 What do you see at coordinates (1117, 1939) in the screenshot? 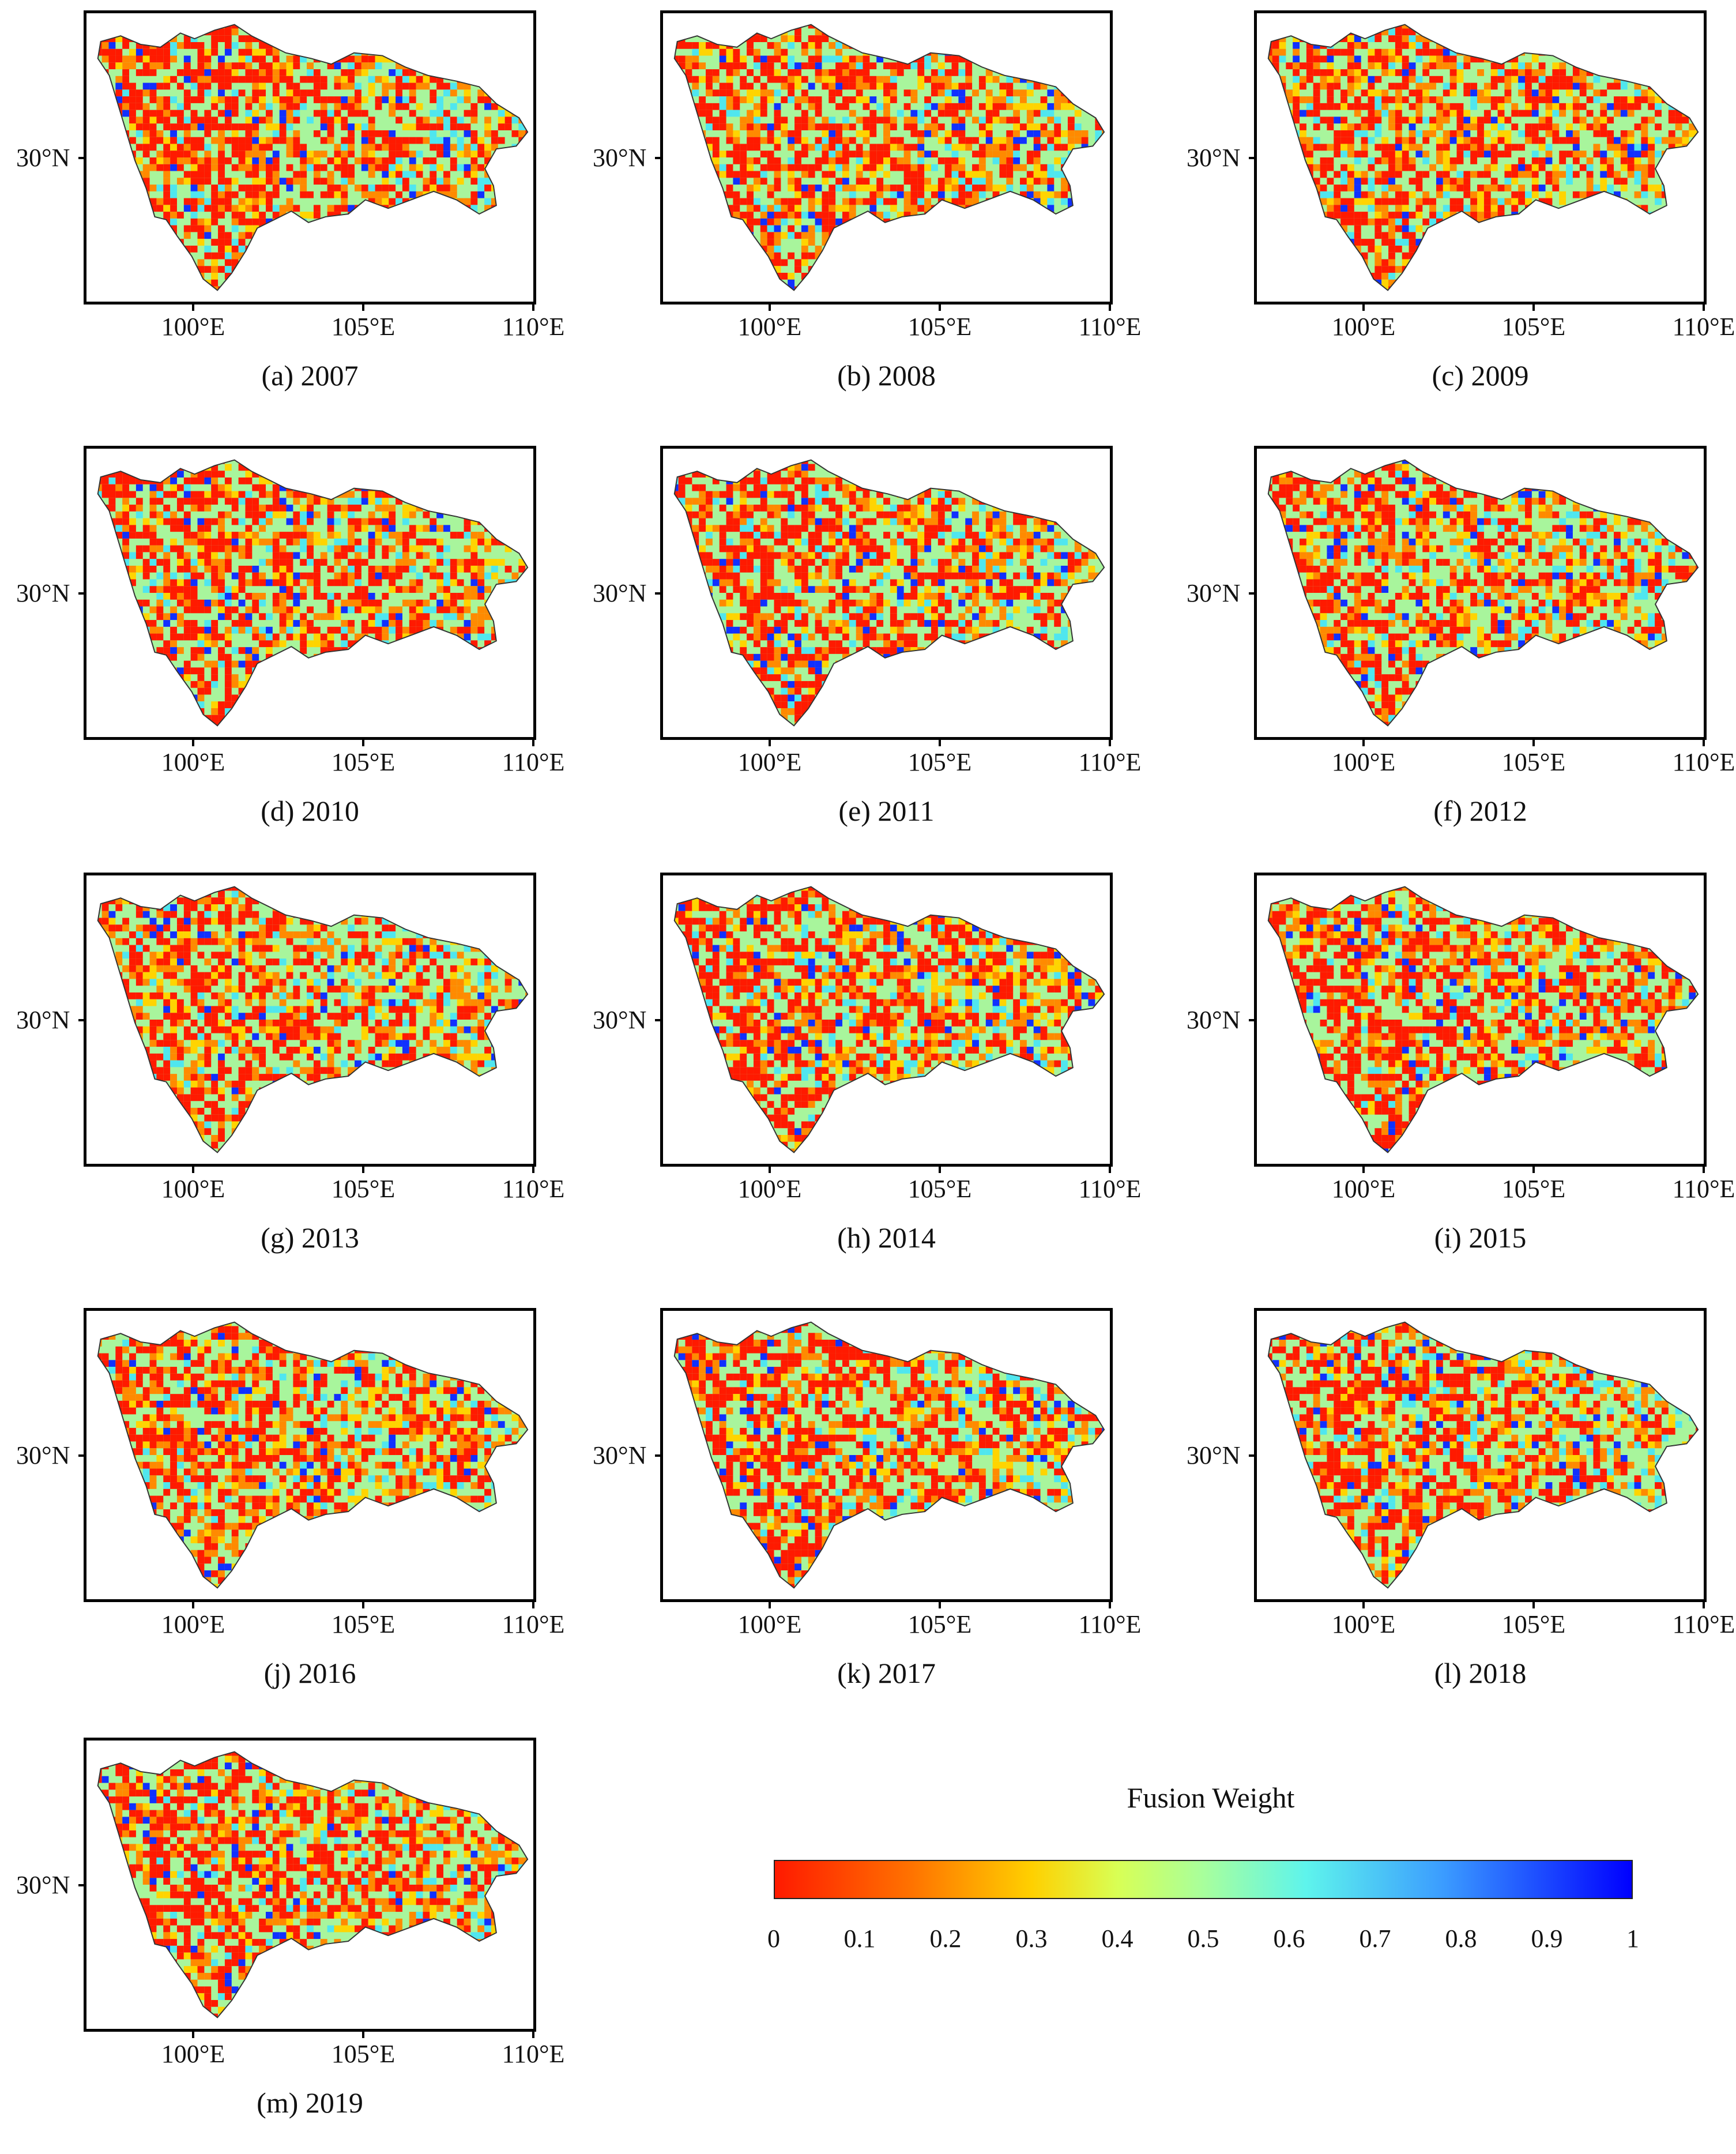
I see `colorbar-tick-label: 0.4` at bounding box center [1117, 1939].